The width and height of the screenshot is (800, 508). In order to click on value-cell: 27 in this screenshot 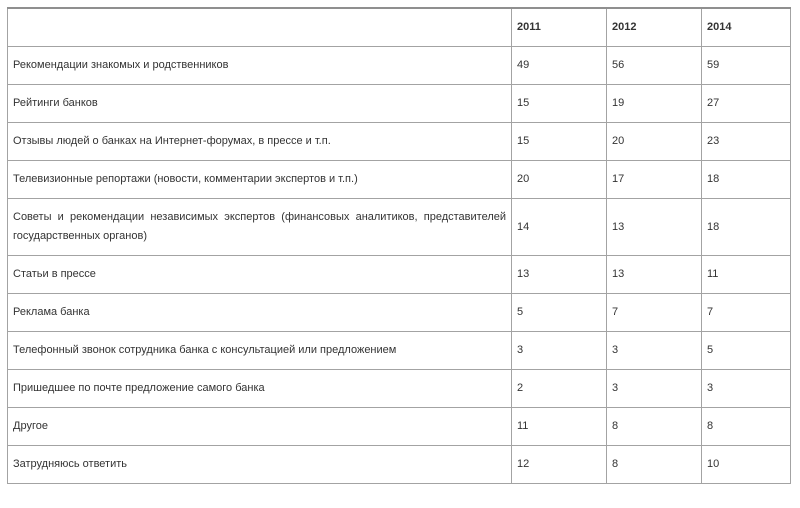, I will do `click(746, 103)`.